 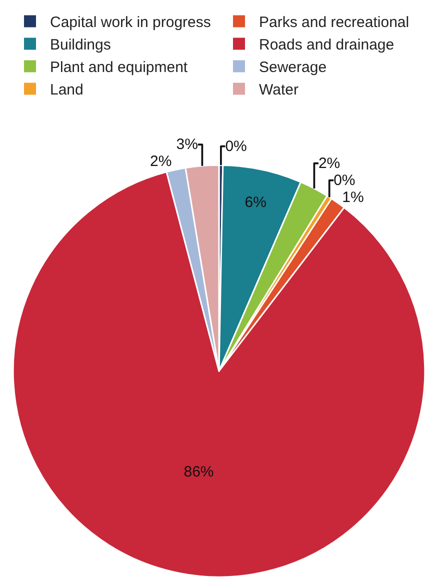 What do you see at coordinates (293, 67) in the screenshot?
I see `legend-label: Sewerage` at bounding box center [293, 67].